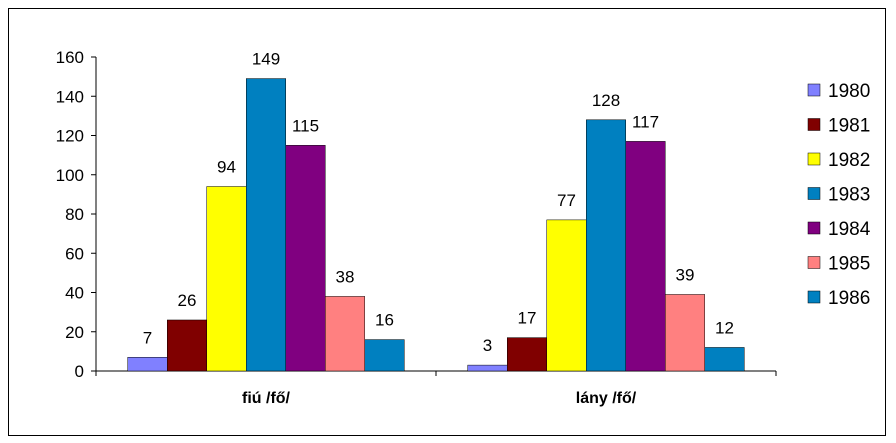 This screenshot has height=443, width=896. I want to click on data-label: 39, so click(685, 274).